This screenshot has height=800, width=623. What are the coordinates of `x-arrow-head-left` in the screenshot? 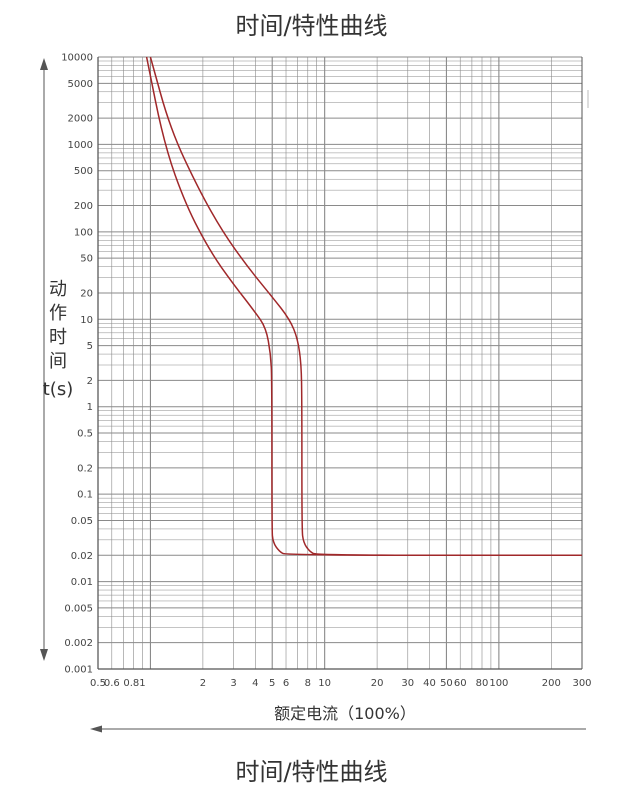 It's located at (96, 729).